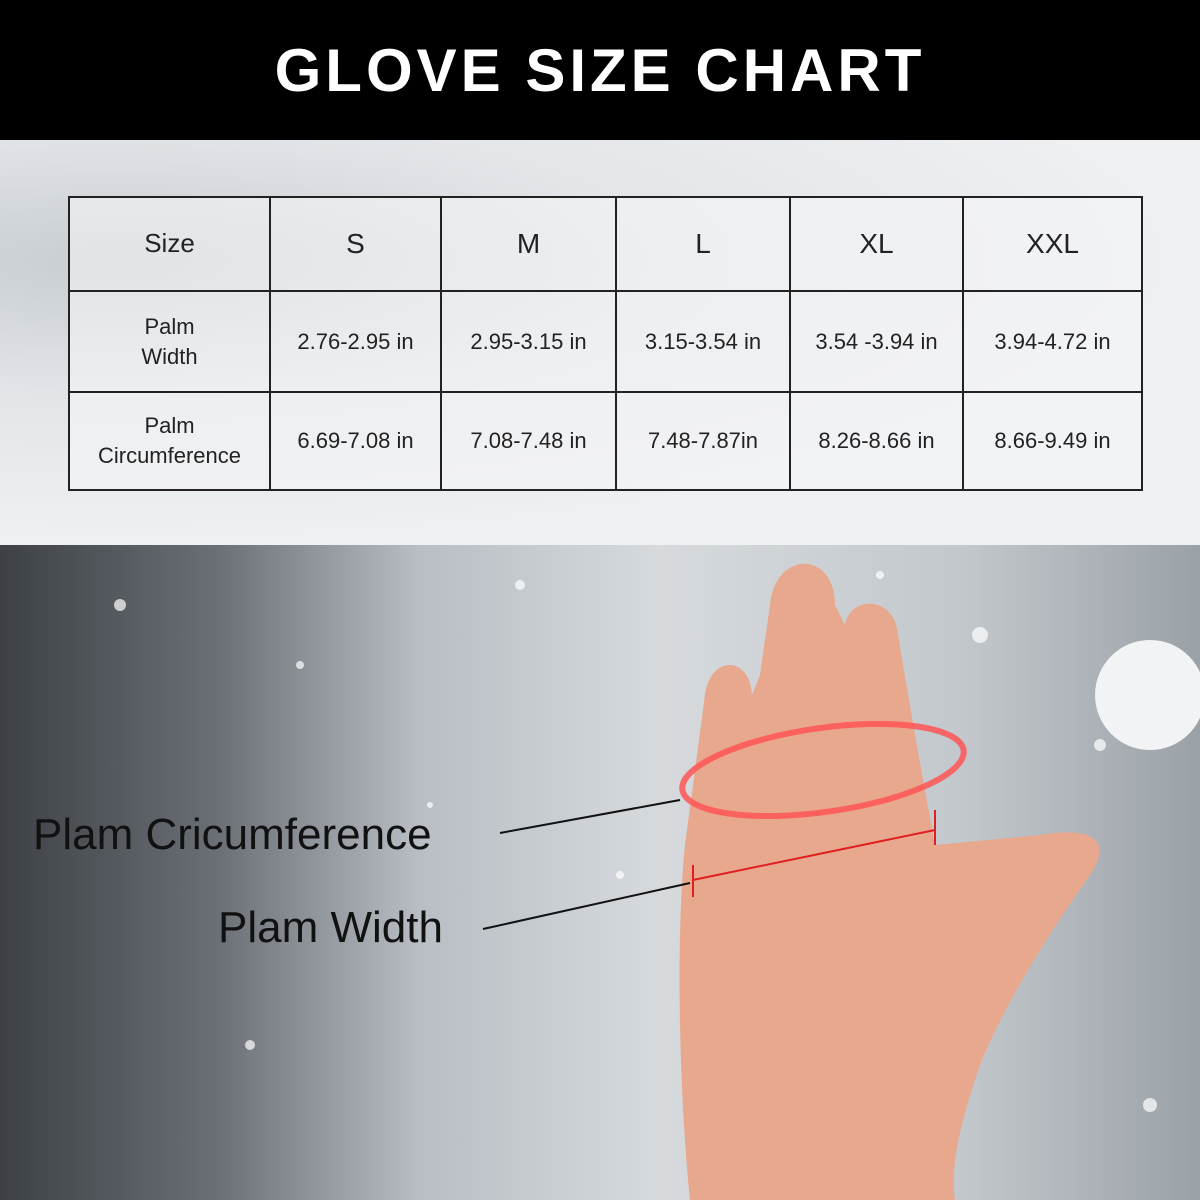 The image size is (1200, 1200). What do you see at coordinates (169, 356) in the screenshot?
I see `row-label-line: Width` at bounding box center [169, 356].